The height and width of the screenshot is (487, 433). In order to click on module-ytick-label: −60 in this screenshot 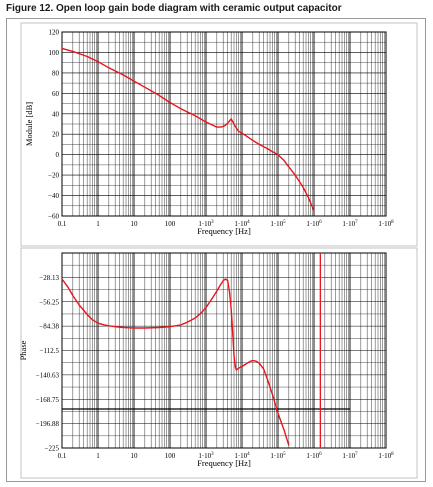, I will do `click(53, 217)`.